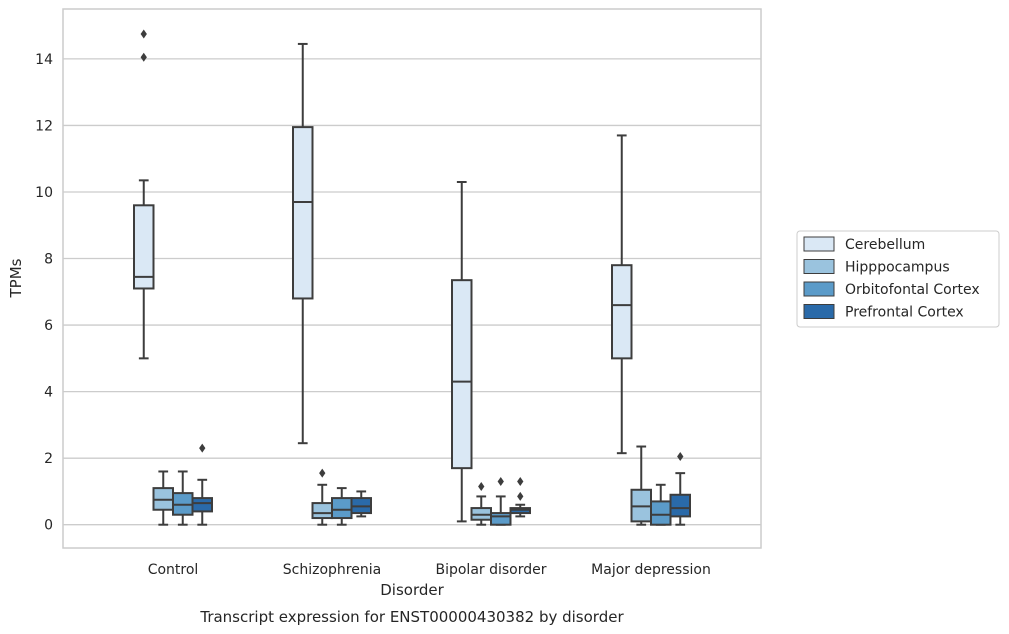 Image resolution: width=1009 pixels, height=634 pixels. Describe the element at coordinates (48, 260) in the screenshot. I see `y-tick-label: 8` at that location.